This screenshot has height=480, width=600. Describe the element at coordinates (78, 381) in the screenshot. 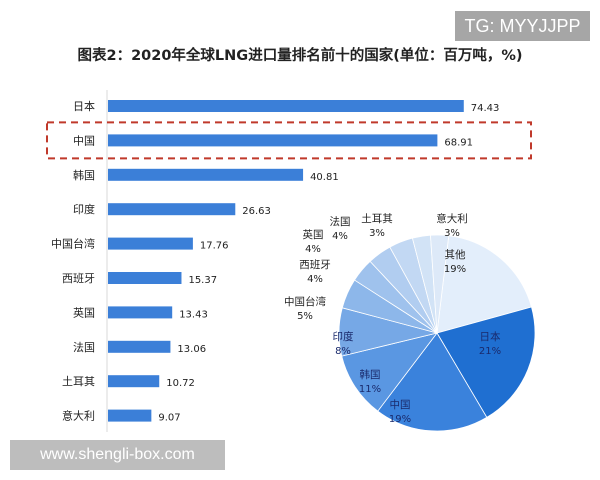

I see `category-label: 土耳其` at that location.